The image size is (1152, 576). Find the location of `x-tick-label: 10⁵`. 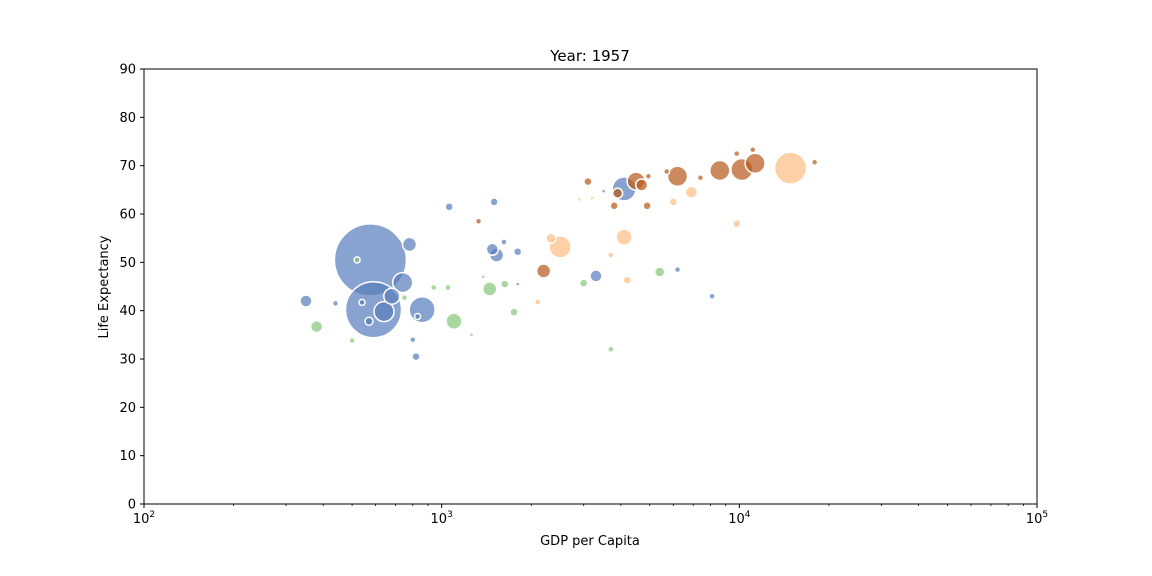

x-tick-label: 10⁵ is located at coordinates (1037, 518).